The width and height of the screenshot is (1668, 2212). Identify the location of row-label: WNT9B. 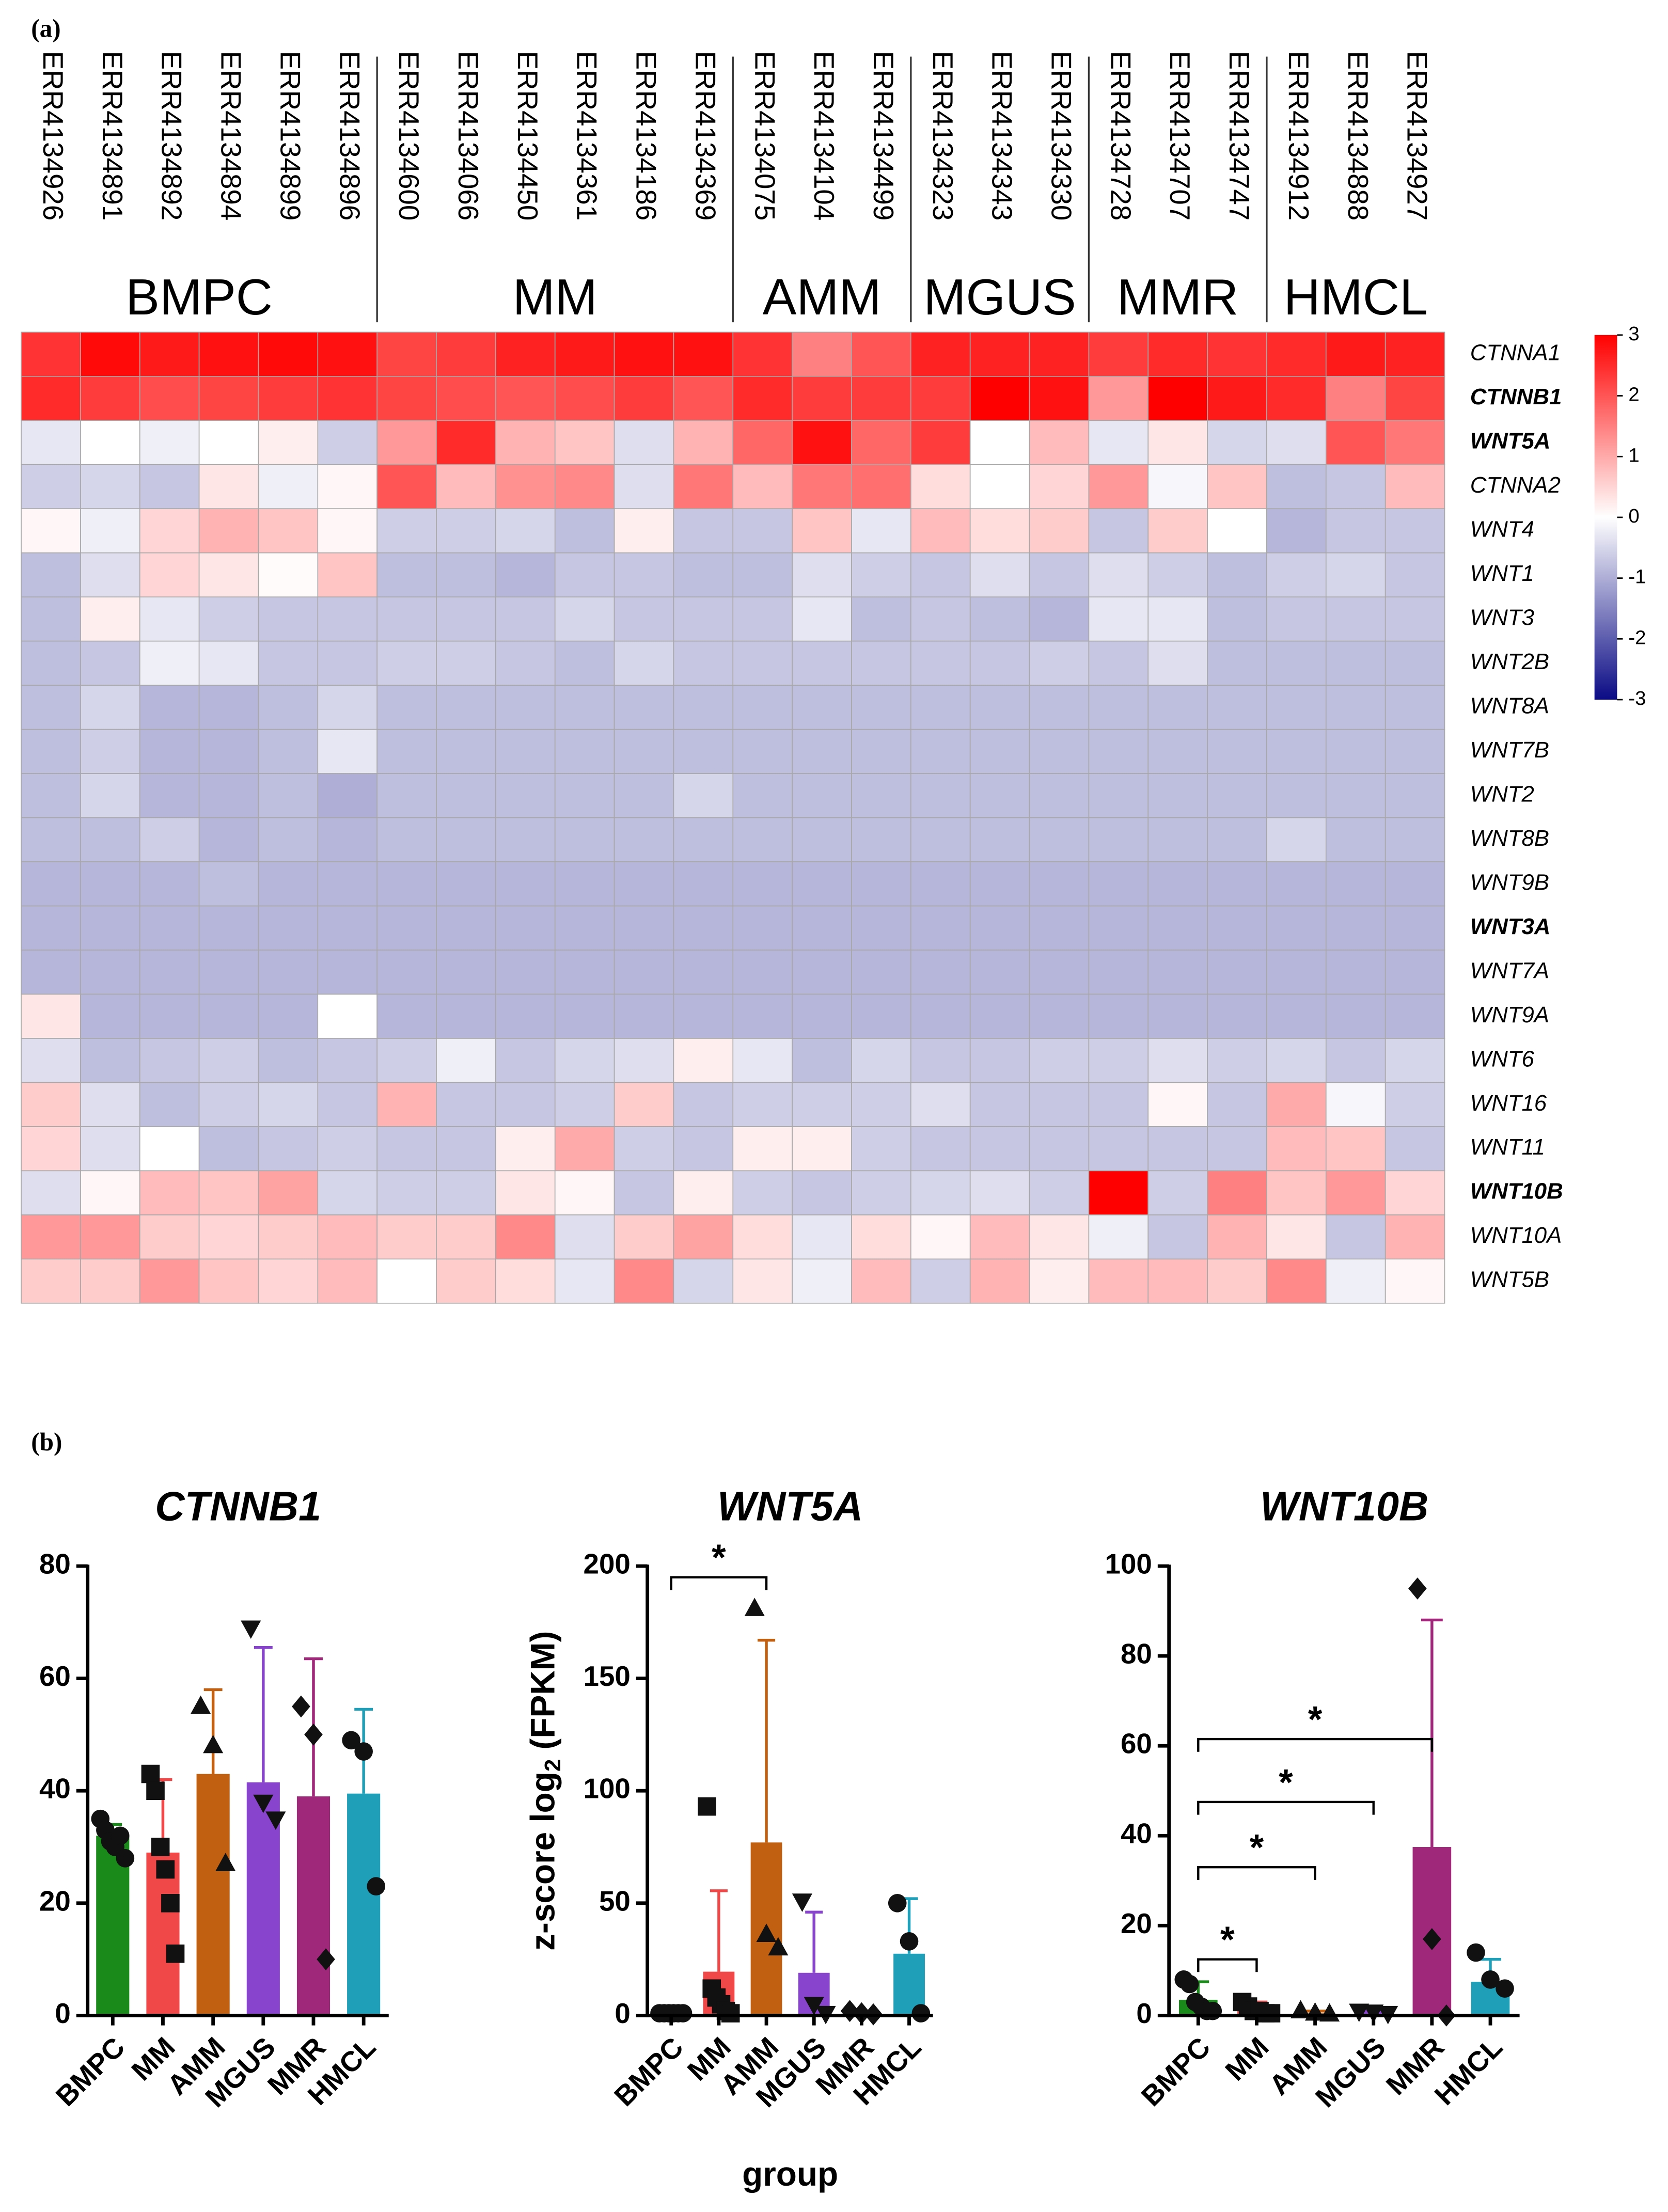
(1509, 883).